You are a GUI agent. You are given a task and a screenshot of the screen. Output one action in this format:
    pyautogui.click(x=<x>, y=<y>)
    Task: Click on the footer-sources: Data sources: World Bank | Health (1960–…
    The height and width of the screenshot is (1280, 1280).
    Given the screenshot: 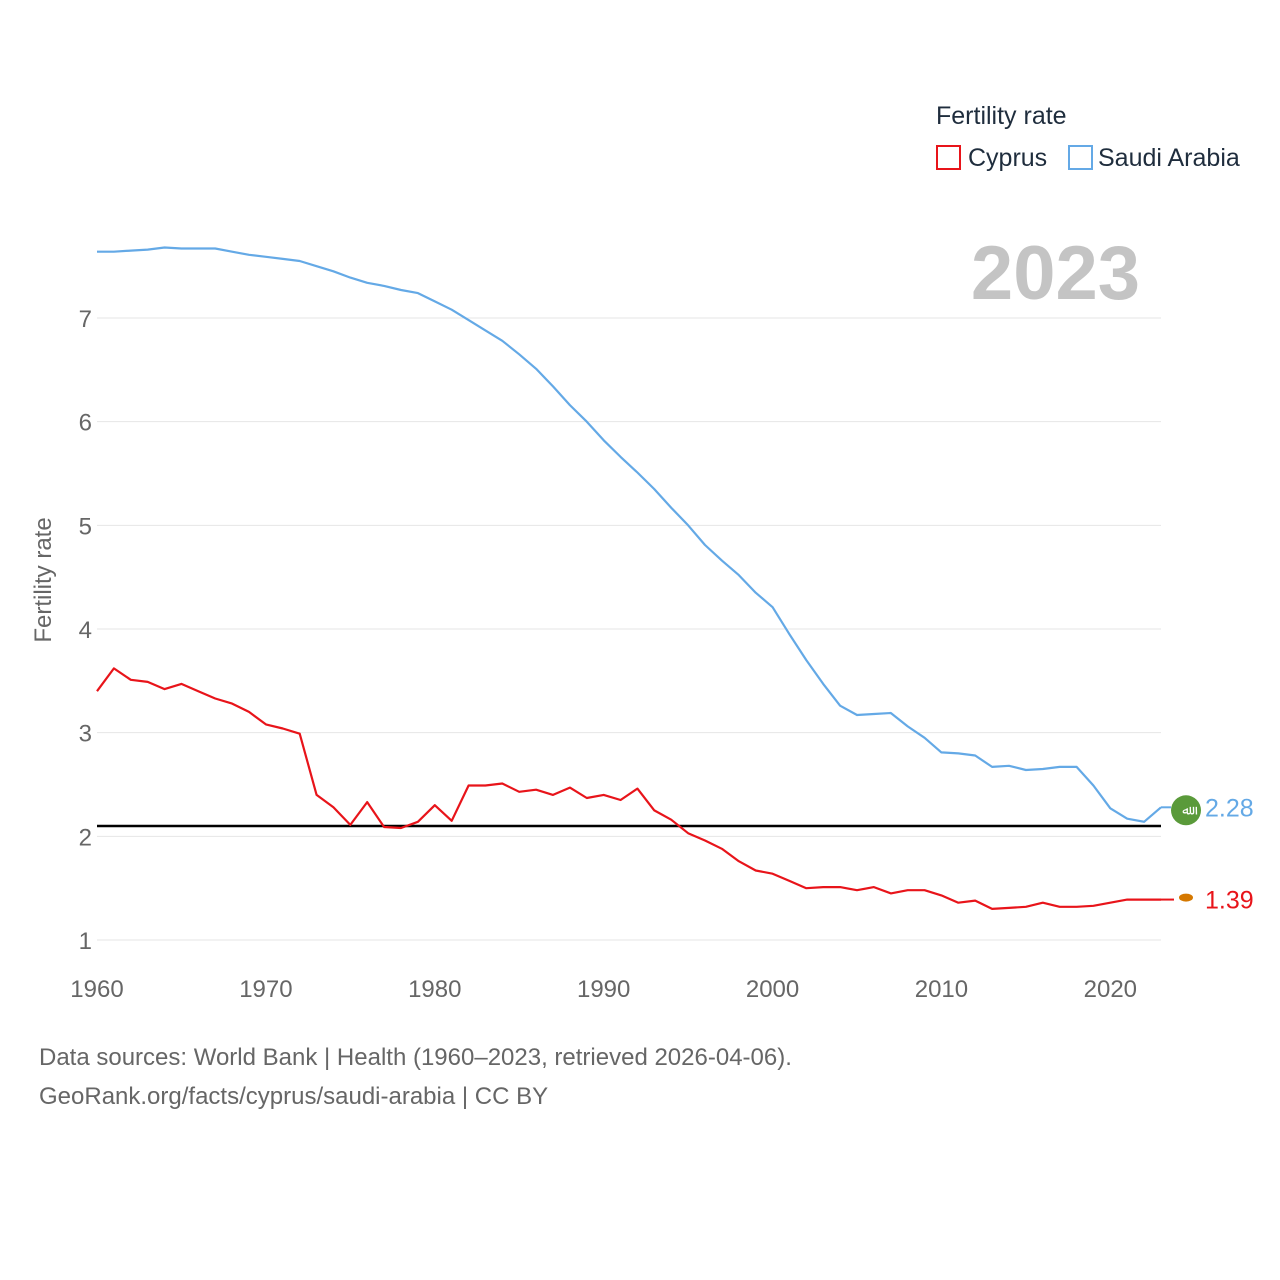 What is the action you would take?
    pyautogui.click(x=415, y=1057)
    